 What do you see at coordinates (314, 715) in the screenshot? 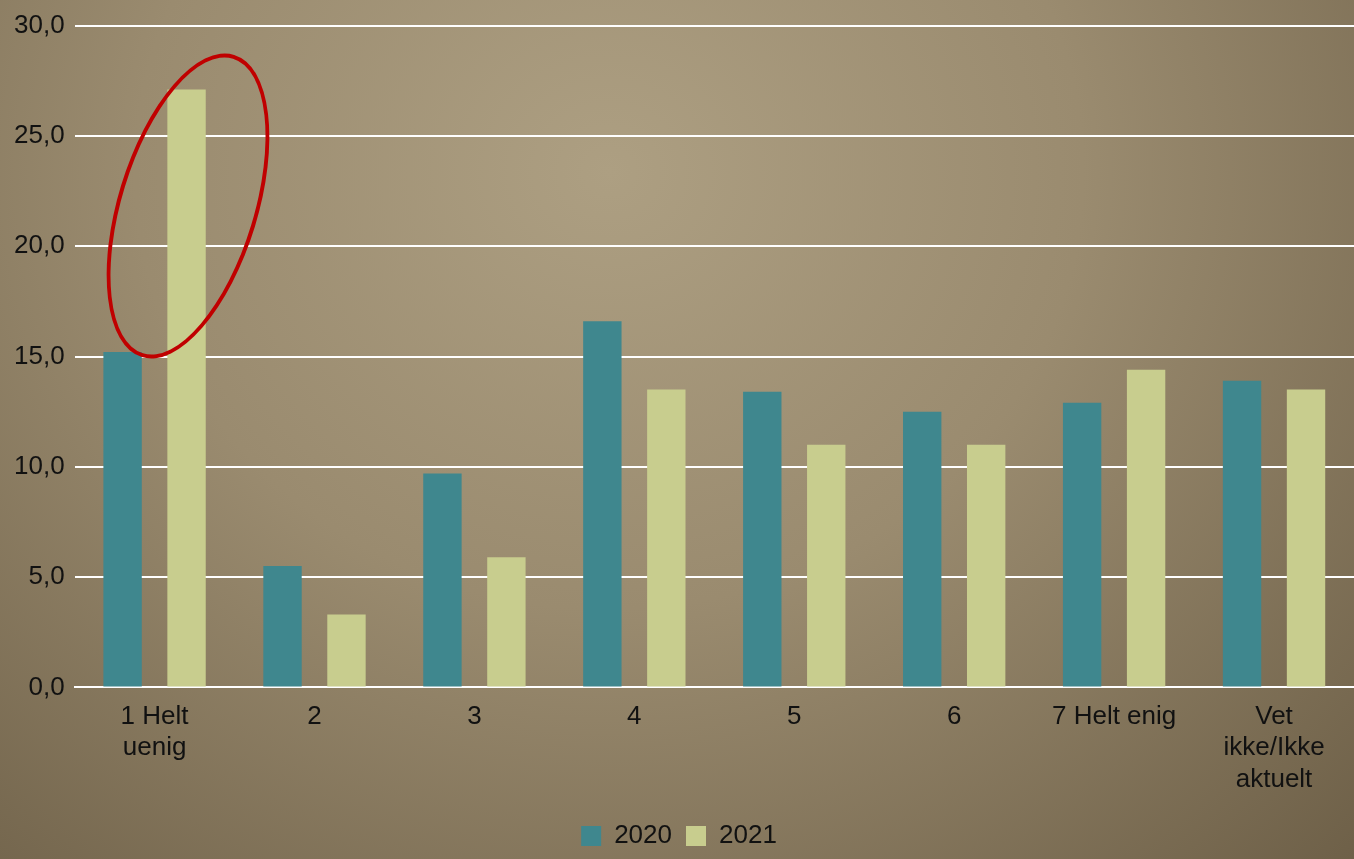
I see `x-tick-label: 2` at bounding box center [314, 715].